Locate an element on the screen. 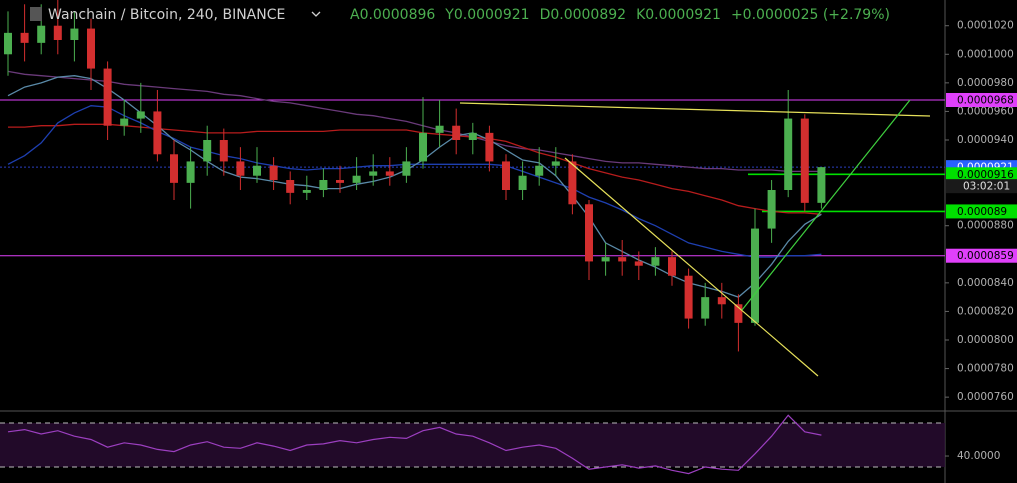  price-tag-label: 0.000089 is located at coordinates (982, 212).